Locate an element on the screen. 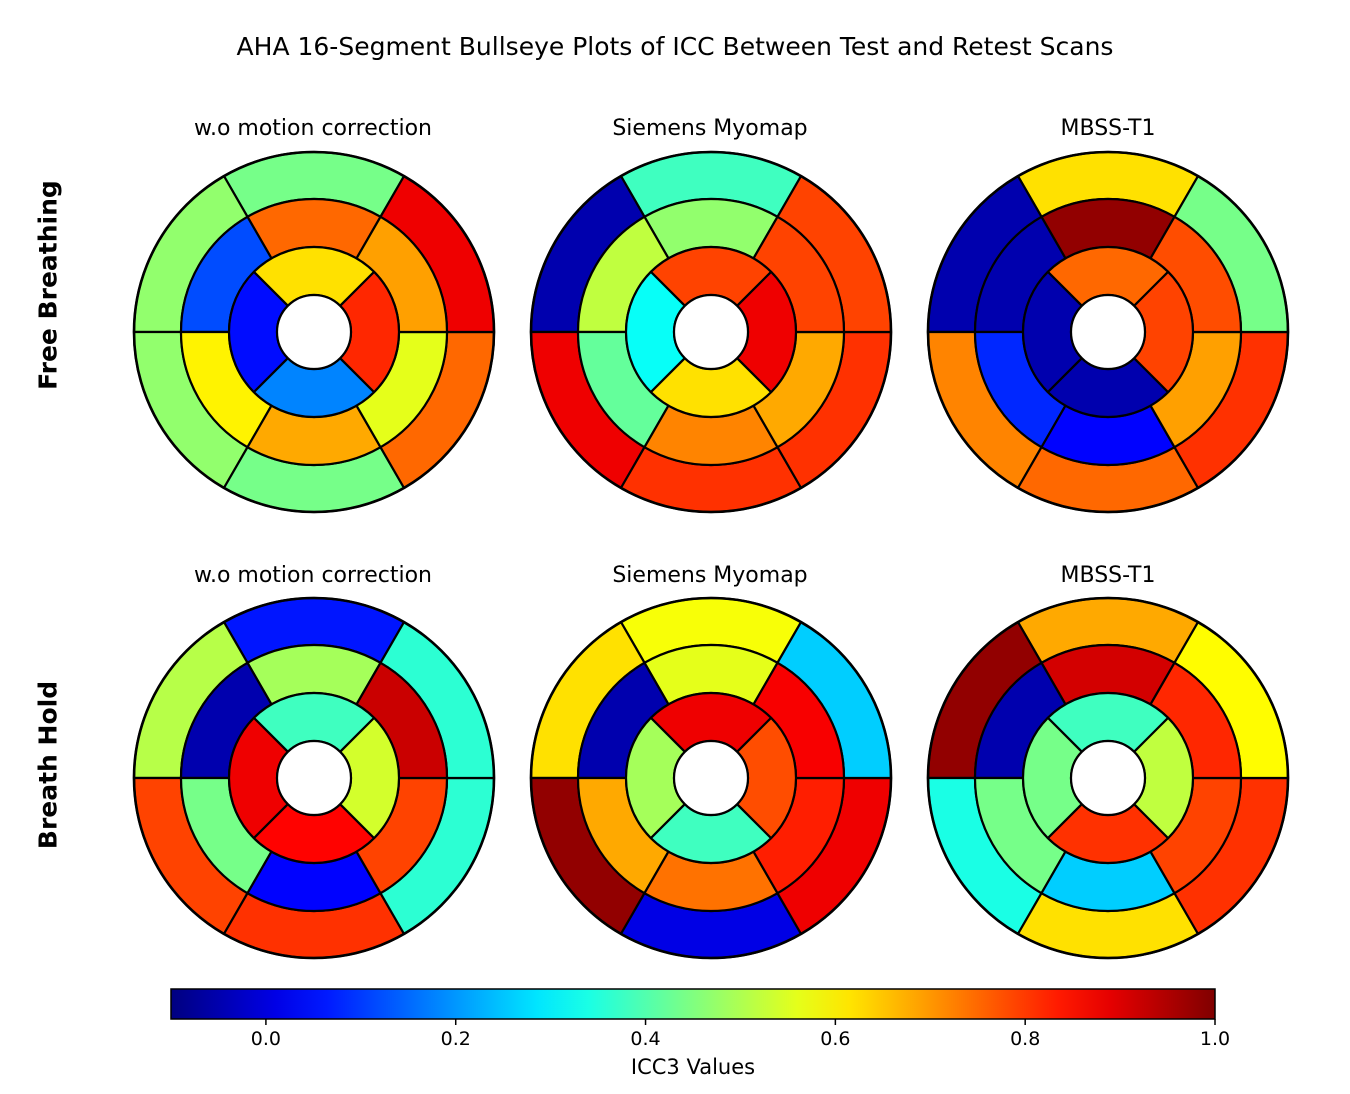 The height and width of the screenshot is (1094, 1350). bullseye-hold-siemens-myomap is located at coordinates (711, 778).